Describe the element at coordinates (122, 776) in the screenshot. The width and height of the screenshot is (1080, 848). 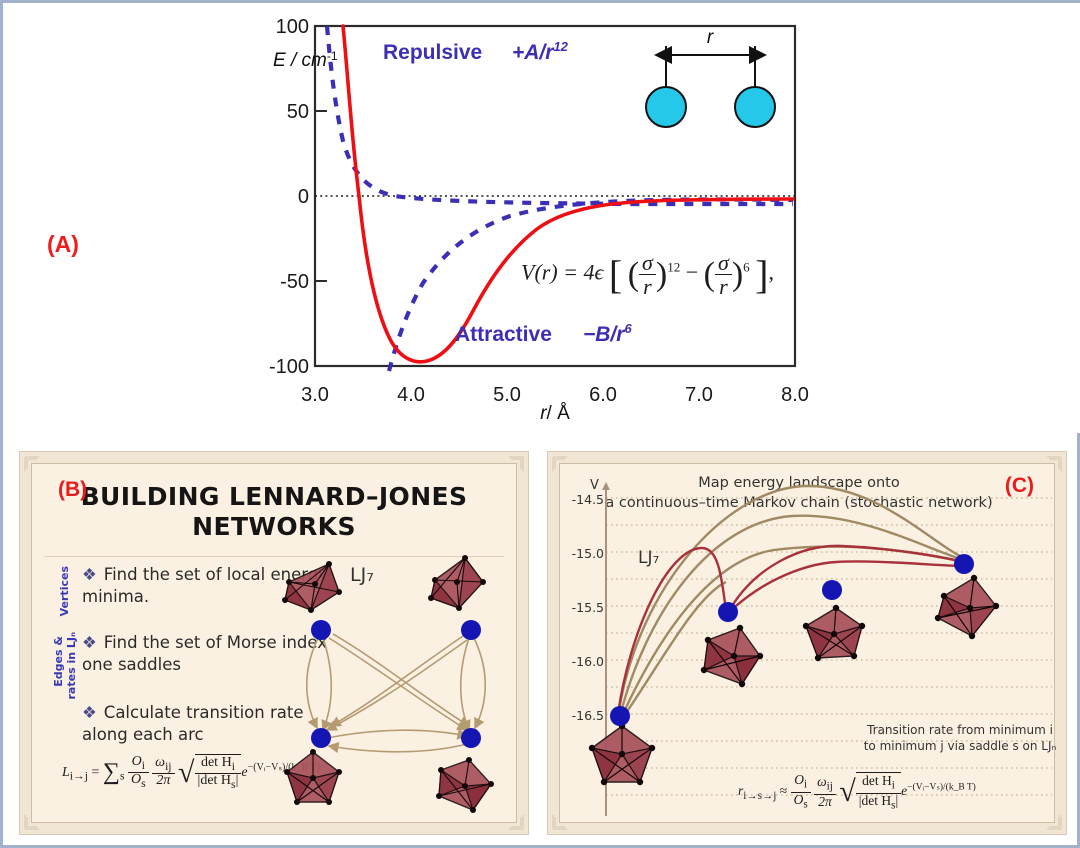
I see `eq-b-sum-sub: s` at that location.